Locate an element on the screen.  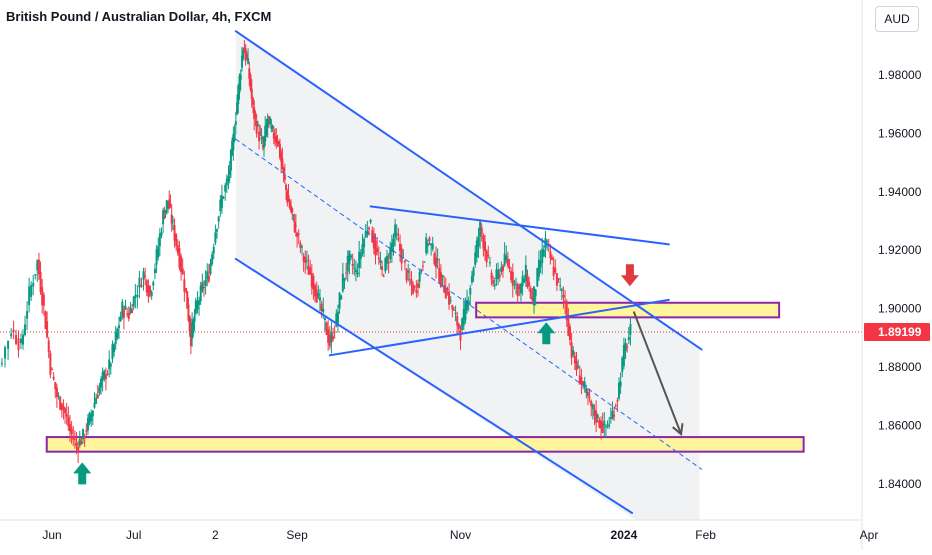
support-zone is located at coordinates (425, 444).